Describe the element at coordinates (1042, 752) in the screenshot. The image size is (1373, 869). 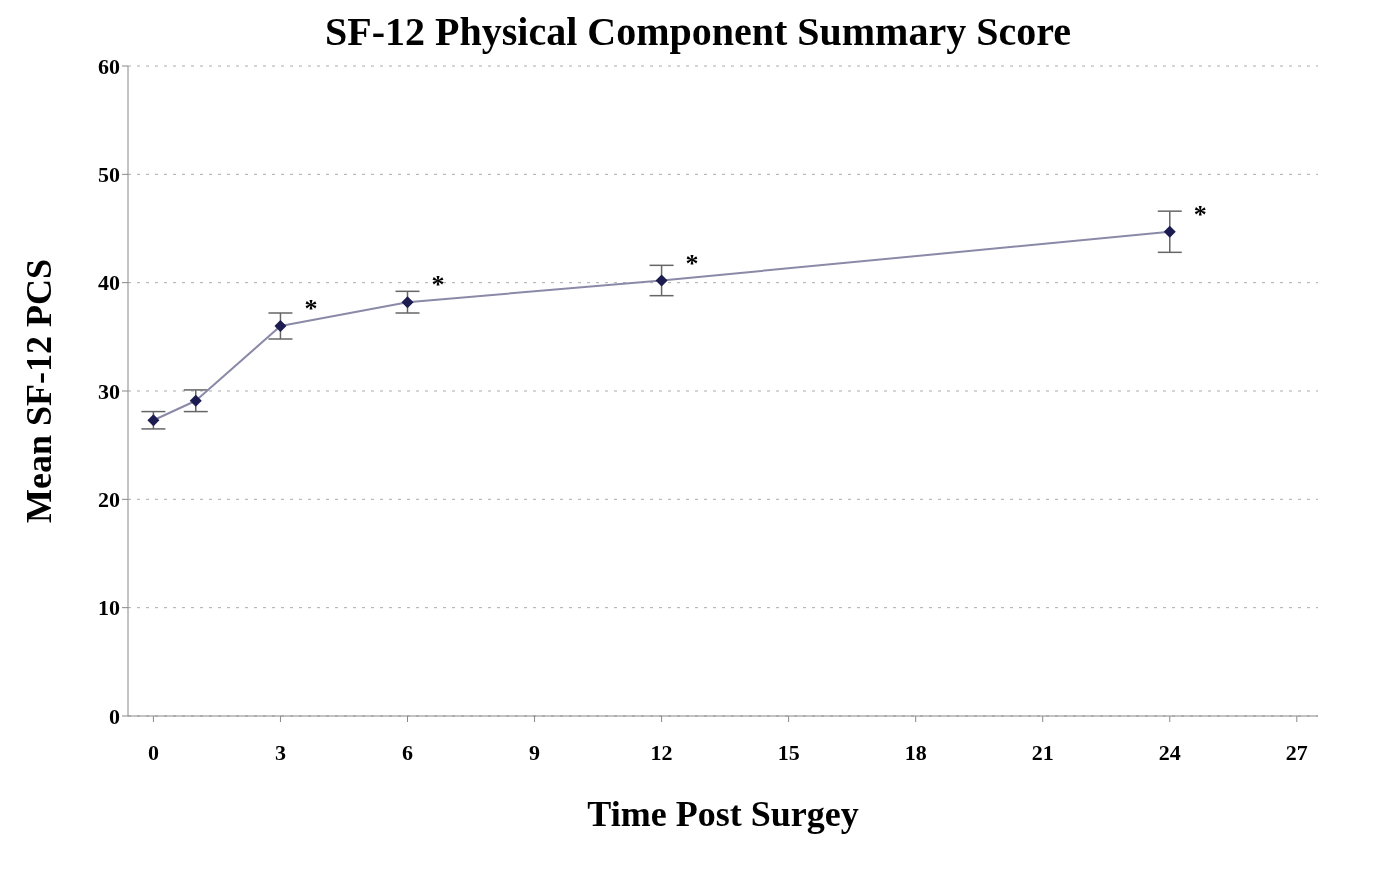
I see `x-tick-label: 21` at that location.